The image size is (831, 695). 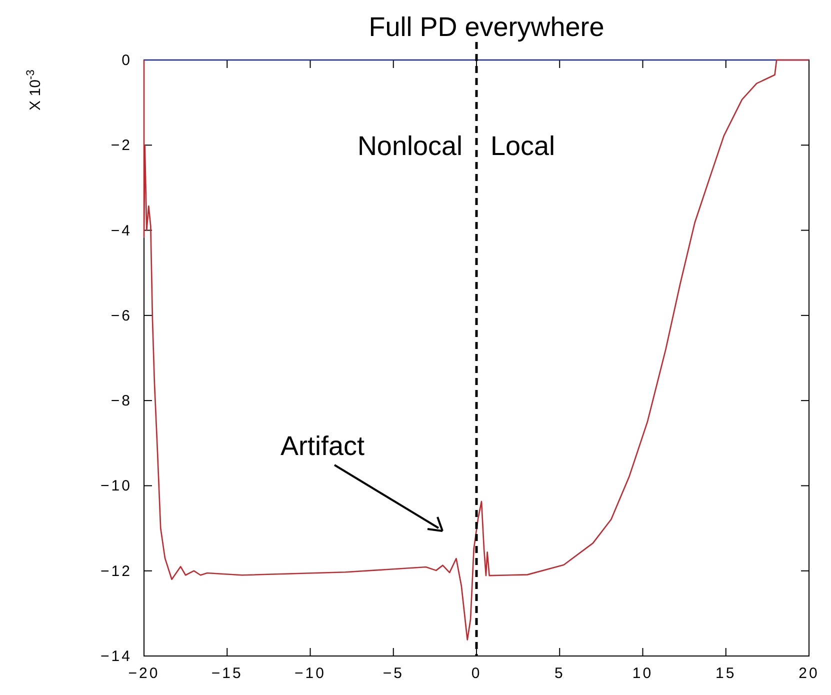 What do you see at coordinates (809, 673) in the screenshot?
I see `x-tick-label: 20` at bounding box center [809, 673].